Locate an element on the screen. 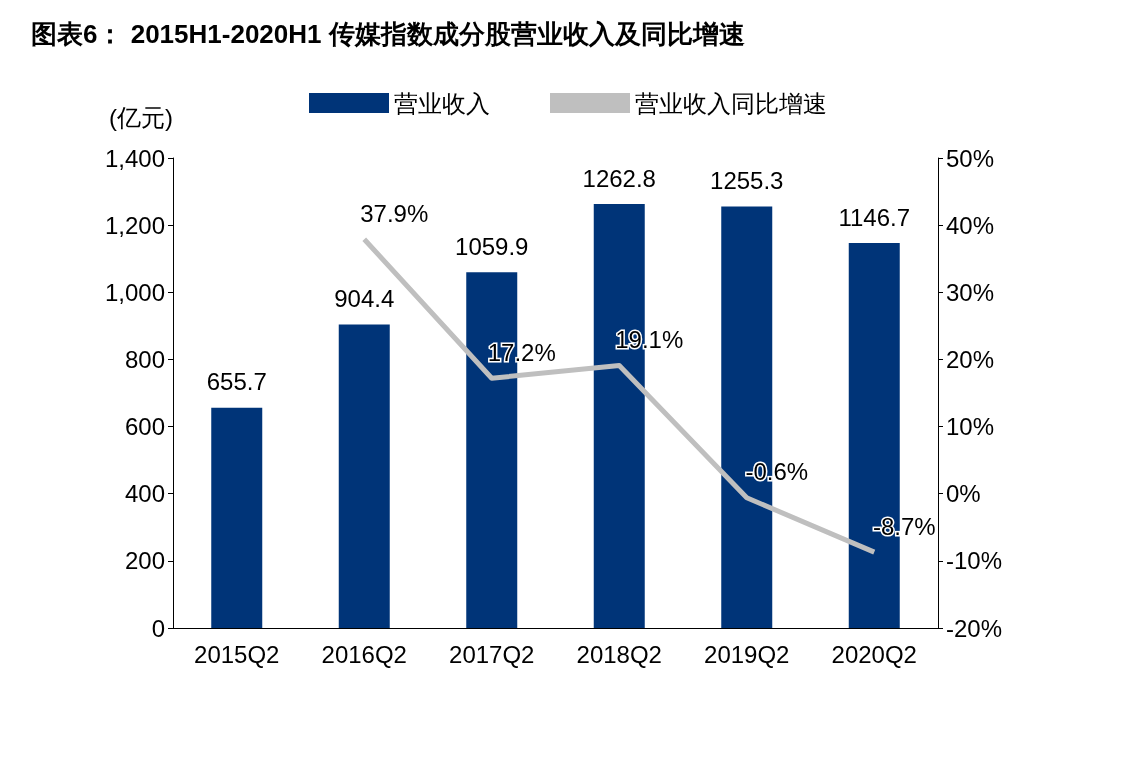 This screenshot has width=1137, height=767. y-tick-label: 1,000 is located at coordinates (134, 292).